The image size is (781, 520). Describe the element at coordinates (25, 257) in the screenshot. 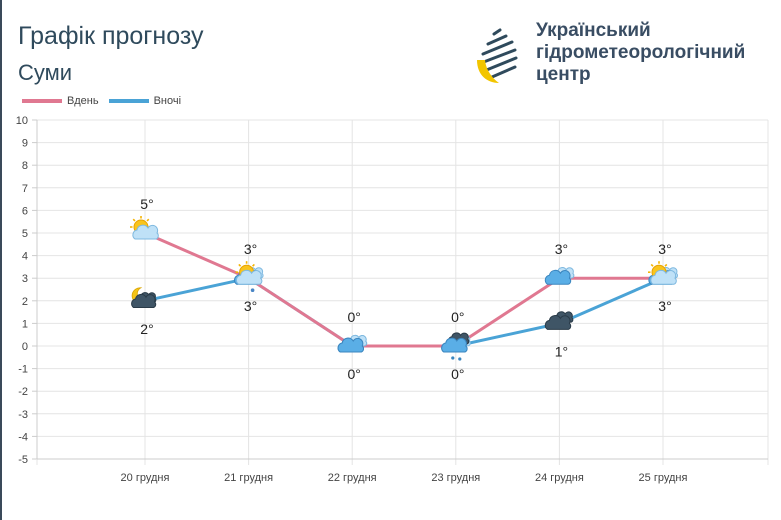

I see `y-tick-label: 4` at that location.